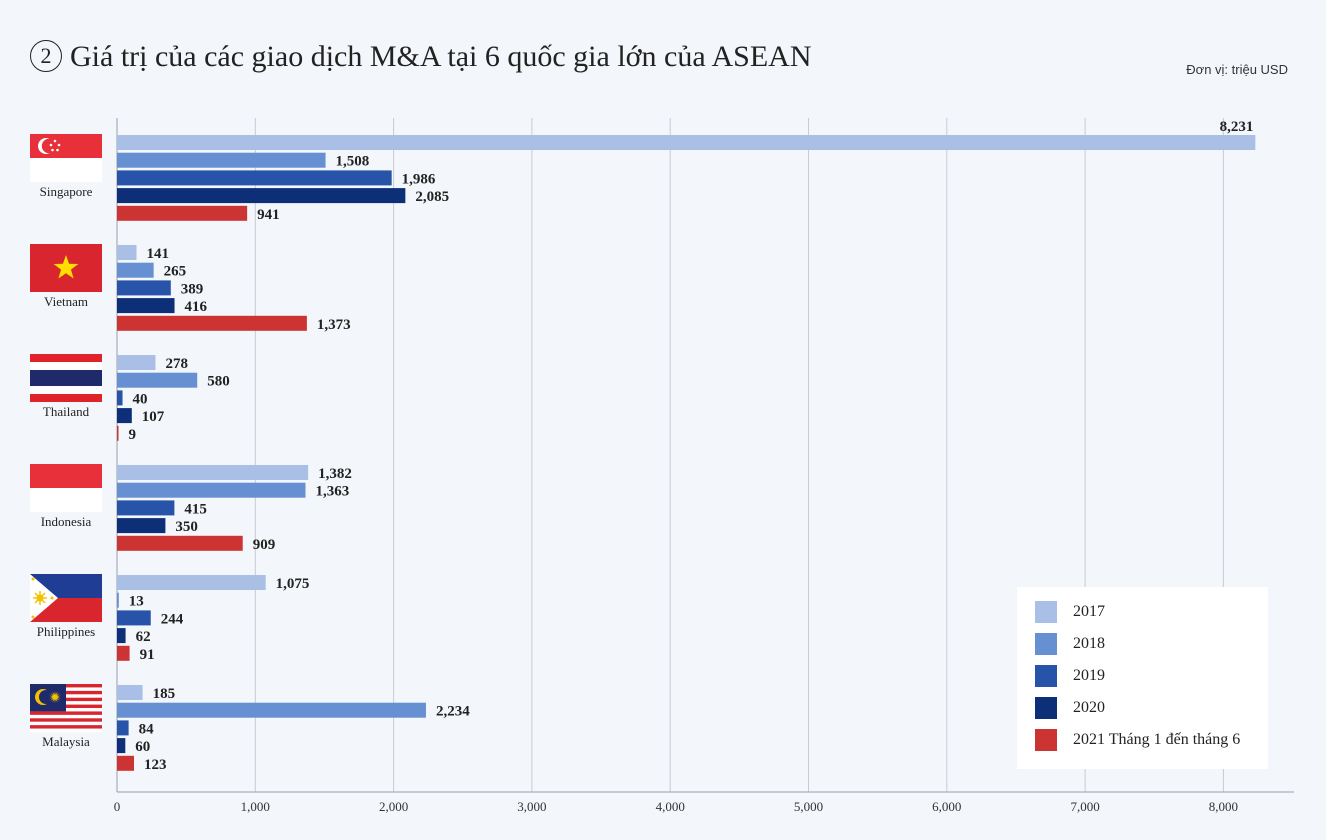 This screenshot has width=1326, height=840. Describe the element at coordinates (147, 729) in the screenshot. I see `value-label: 84` at that location.